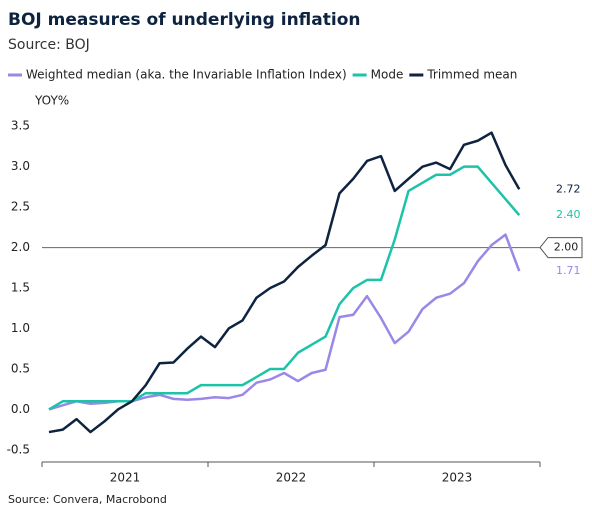 The width and height of the screenshot is (592, 520). Describe the element at coordinates (471, 75) in the screenshot. I see `legend-label: Trimmed mean` at that location.